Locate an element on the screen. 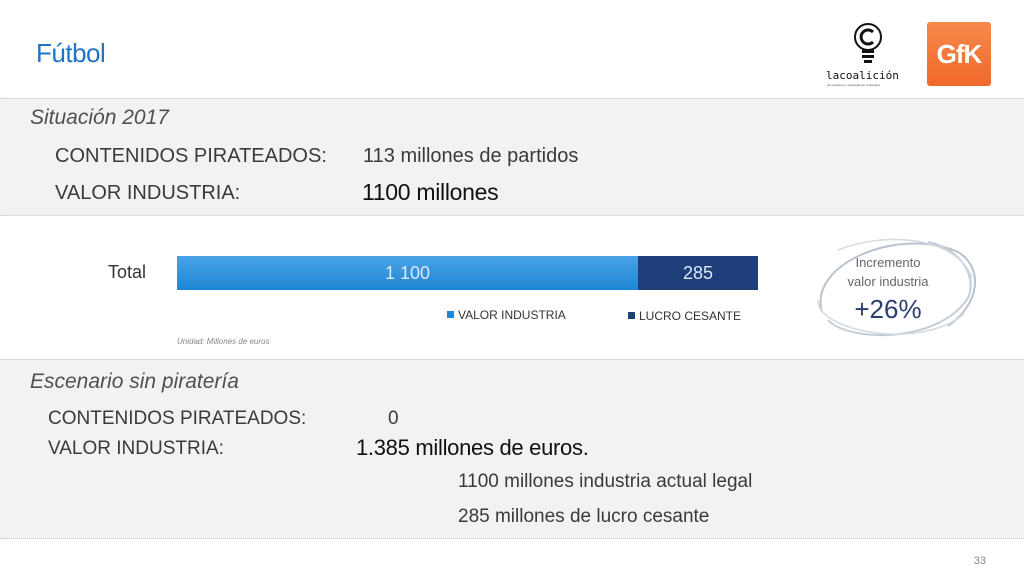  legend-lucro-cesante: LUCRO CESANTE is located at coordinates (684, 316).